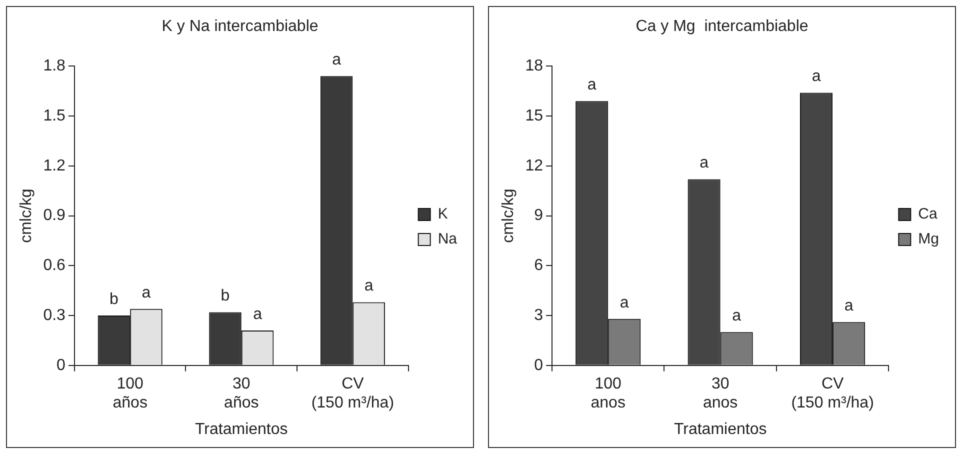 The image size is (979, 460). What do you see at coordinates (54, 215) in the screenshot?
I see `y-tick-label: 0.9` at bounding box center [54, 215].